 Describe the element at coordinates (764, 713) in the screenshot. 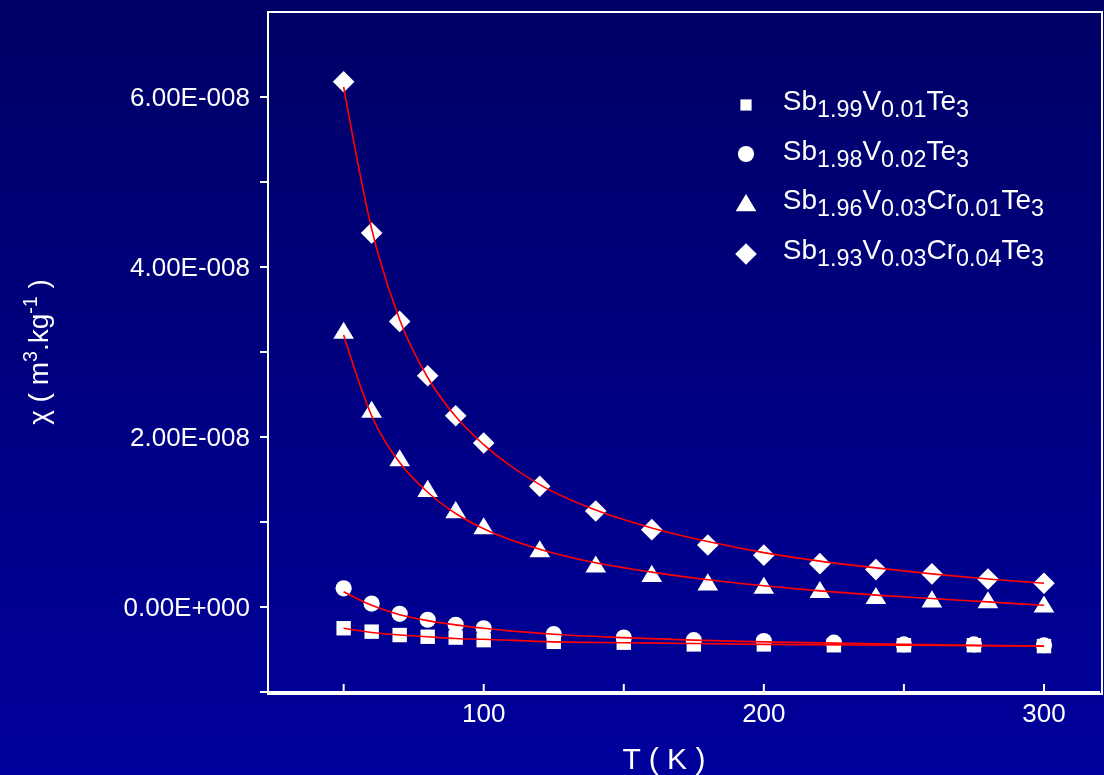

I see `x-tick-label: 200` at that location.